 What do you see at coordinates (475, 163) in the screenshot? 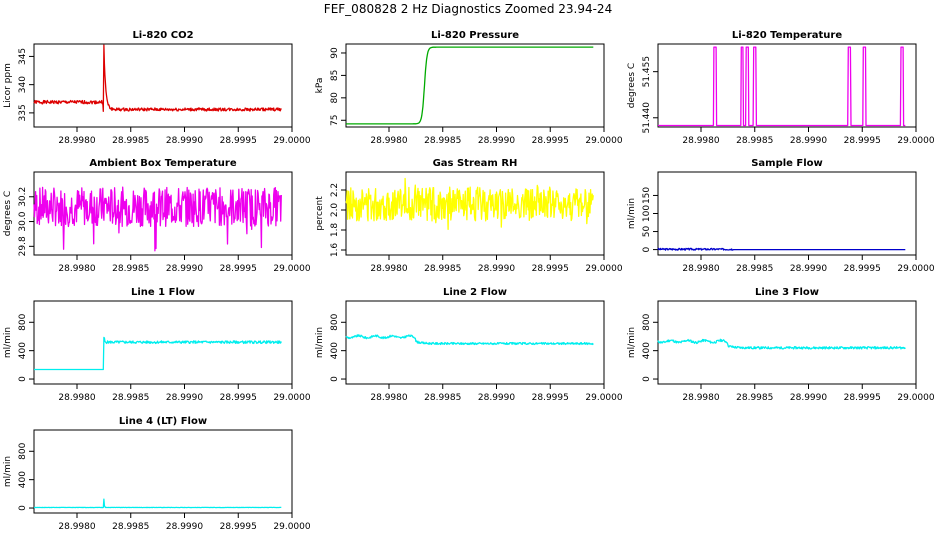
I see `chart-title: Gas Stream RH` at bounding box center [475, 163].